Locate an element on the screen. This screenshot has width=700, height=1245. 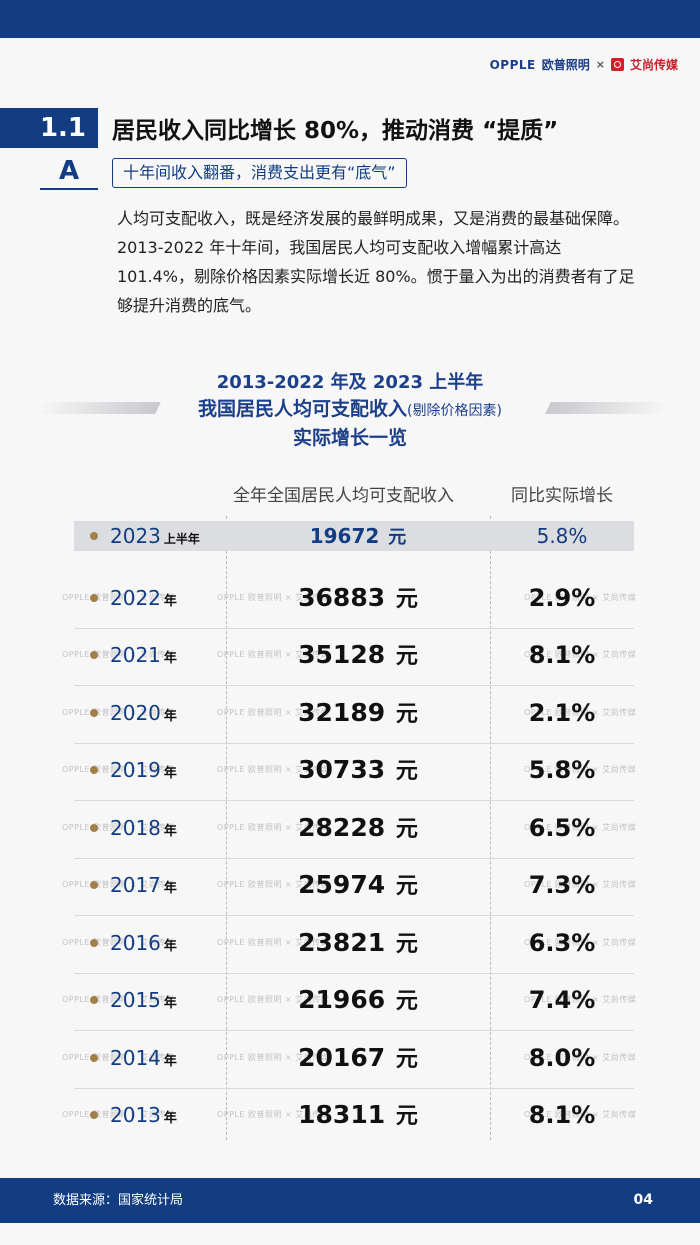
row-growth: 8.0% is located at coordinates (562, 1057).